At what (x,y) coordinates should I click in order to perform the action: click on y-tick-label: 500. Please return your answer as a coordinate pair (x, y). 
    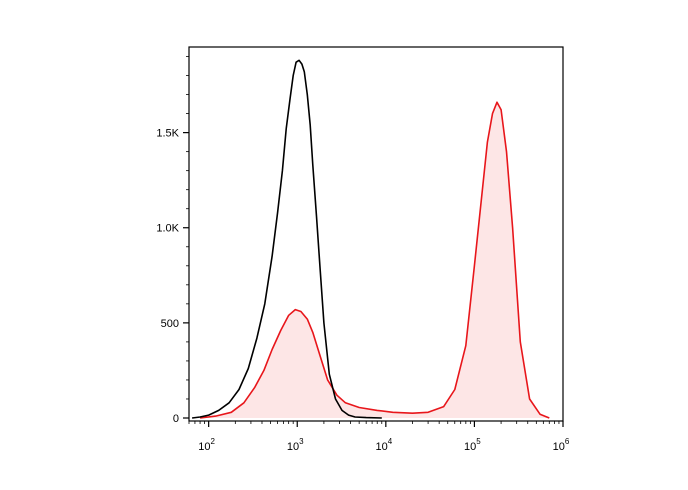
    Looking at the image, I should click on (170, 324).